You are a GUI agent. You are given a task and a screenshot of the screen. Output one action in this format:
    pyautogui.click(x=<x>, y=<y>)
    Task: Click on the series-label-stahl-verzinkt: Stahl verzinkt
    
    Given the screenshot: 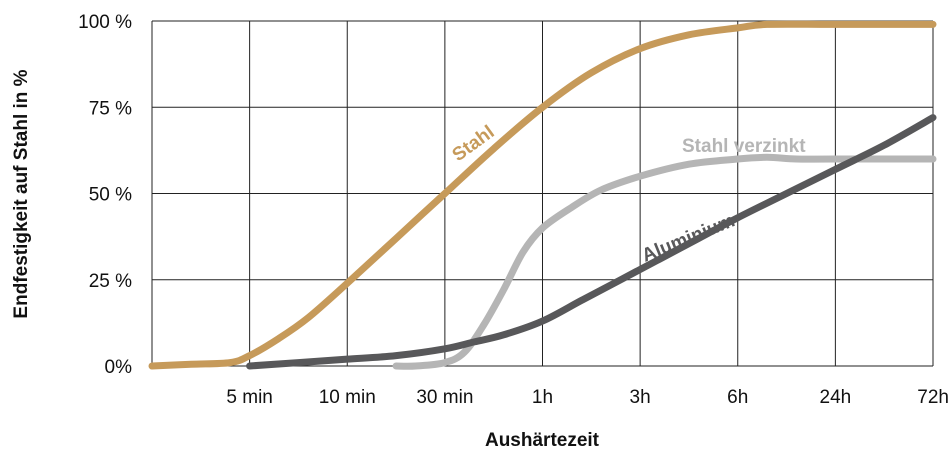 What is the action you would take?
    pyautogui.click(x=744, y=146)
    